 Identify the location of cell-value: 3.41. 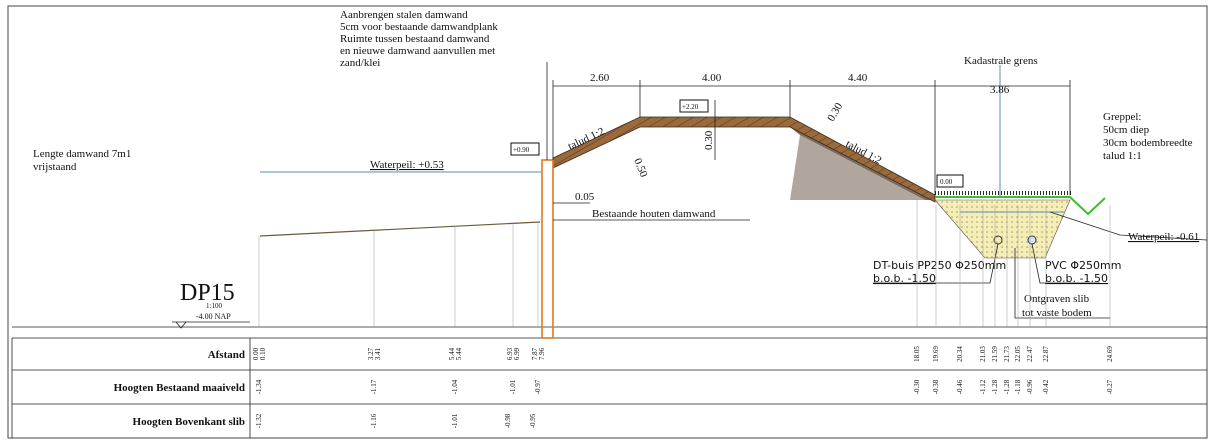
(378, 353).